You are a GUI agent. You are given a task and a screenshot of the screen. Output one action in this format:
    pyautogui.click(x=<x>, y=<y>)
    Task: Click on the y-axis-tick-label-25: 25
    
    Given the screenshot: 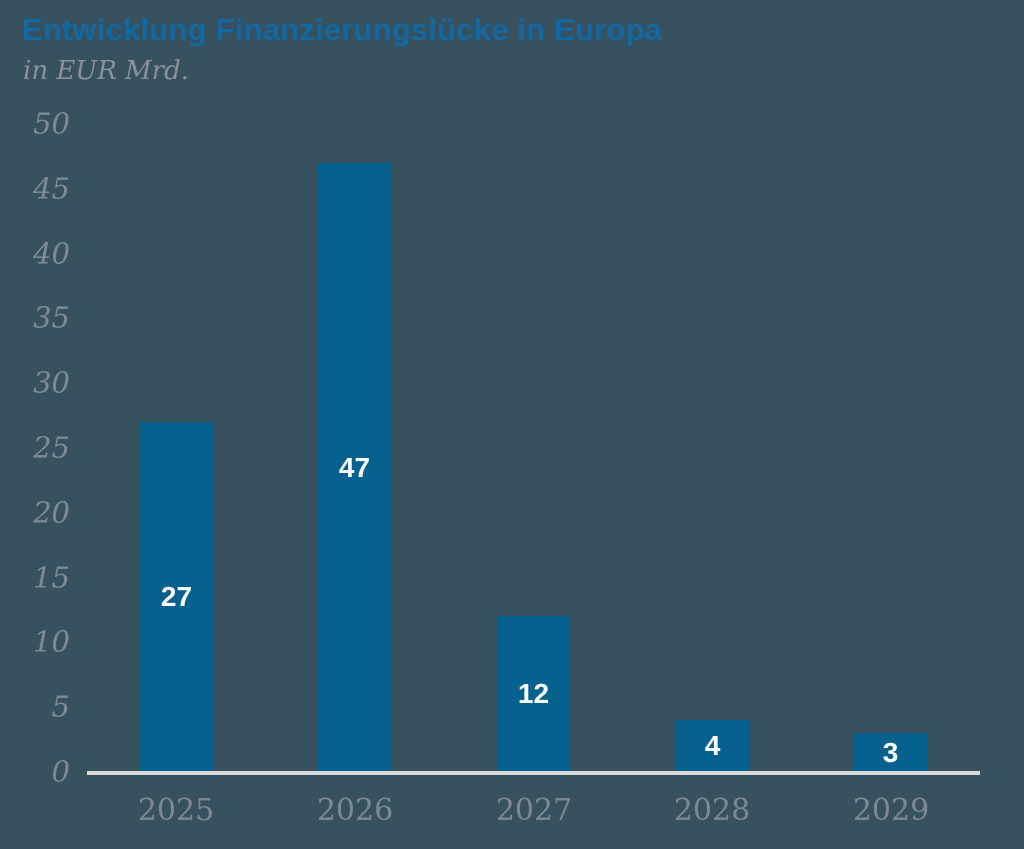 What is the action you would take?
    pyautogui.click(x=51, y=447)
    